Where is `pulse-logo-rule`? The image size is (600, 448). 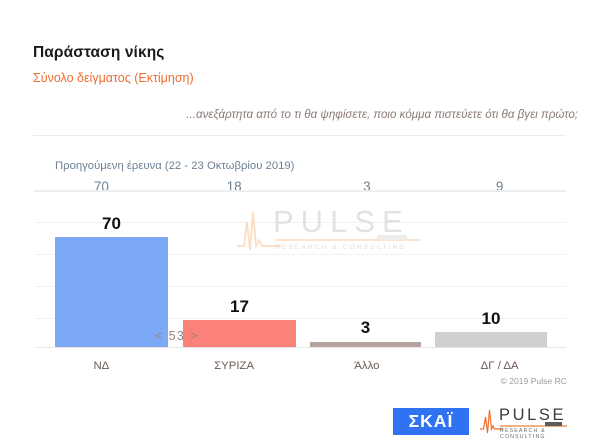 pulse-logo-rule is located at coordinates (533, 426).